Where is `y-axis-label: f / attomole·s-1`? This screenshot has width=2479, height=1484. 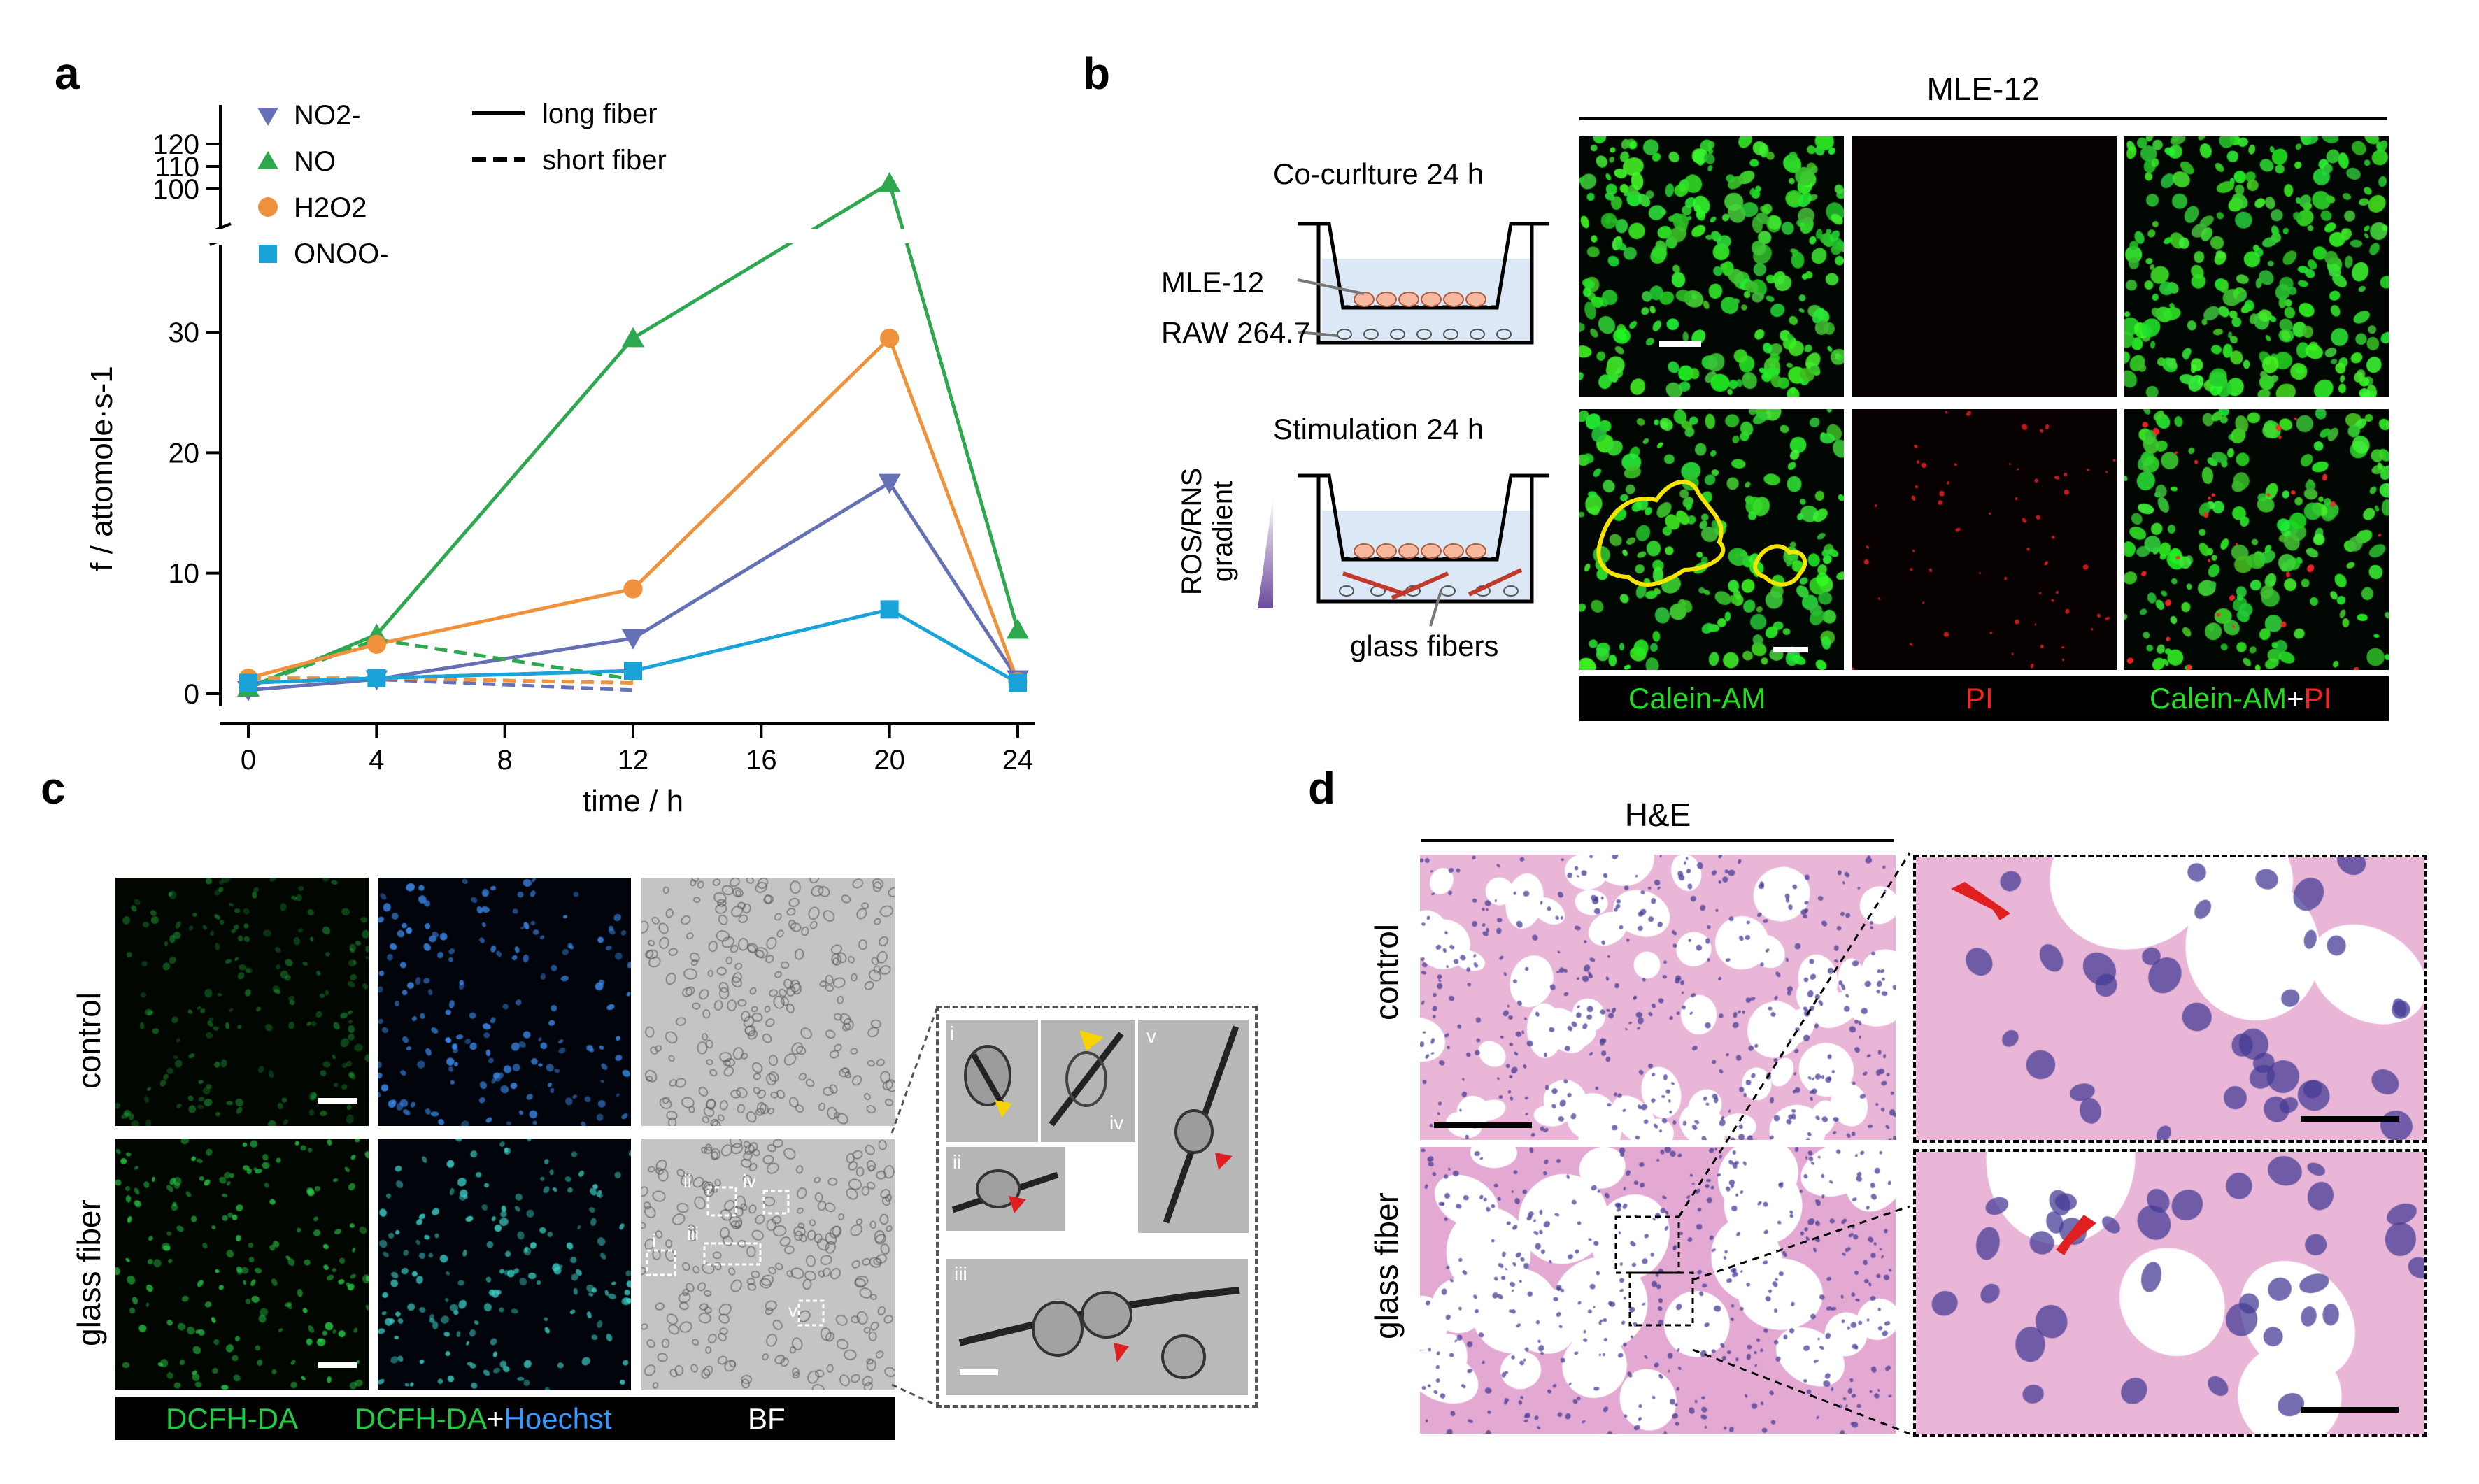
y-axis-label: f / attomole·s-1 is located at coordinates (102, 469).